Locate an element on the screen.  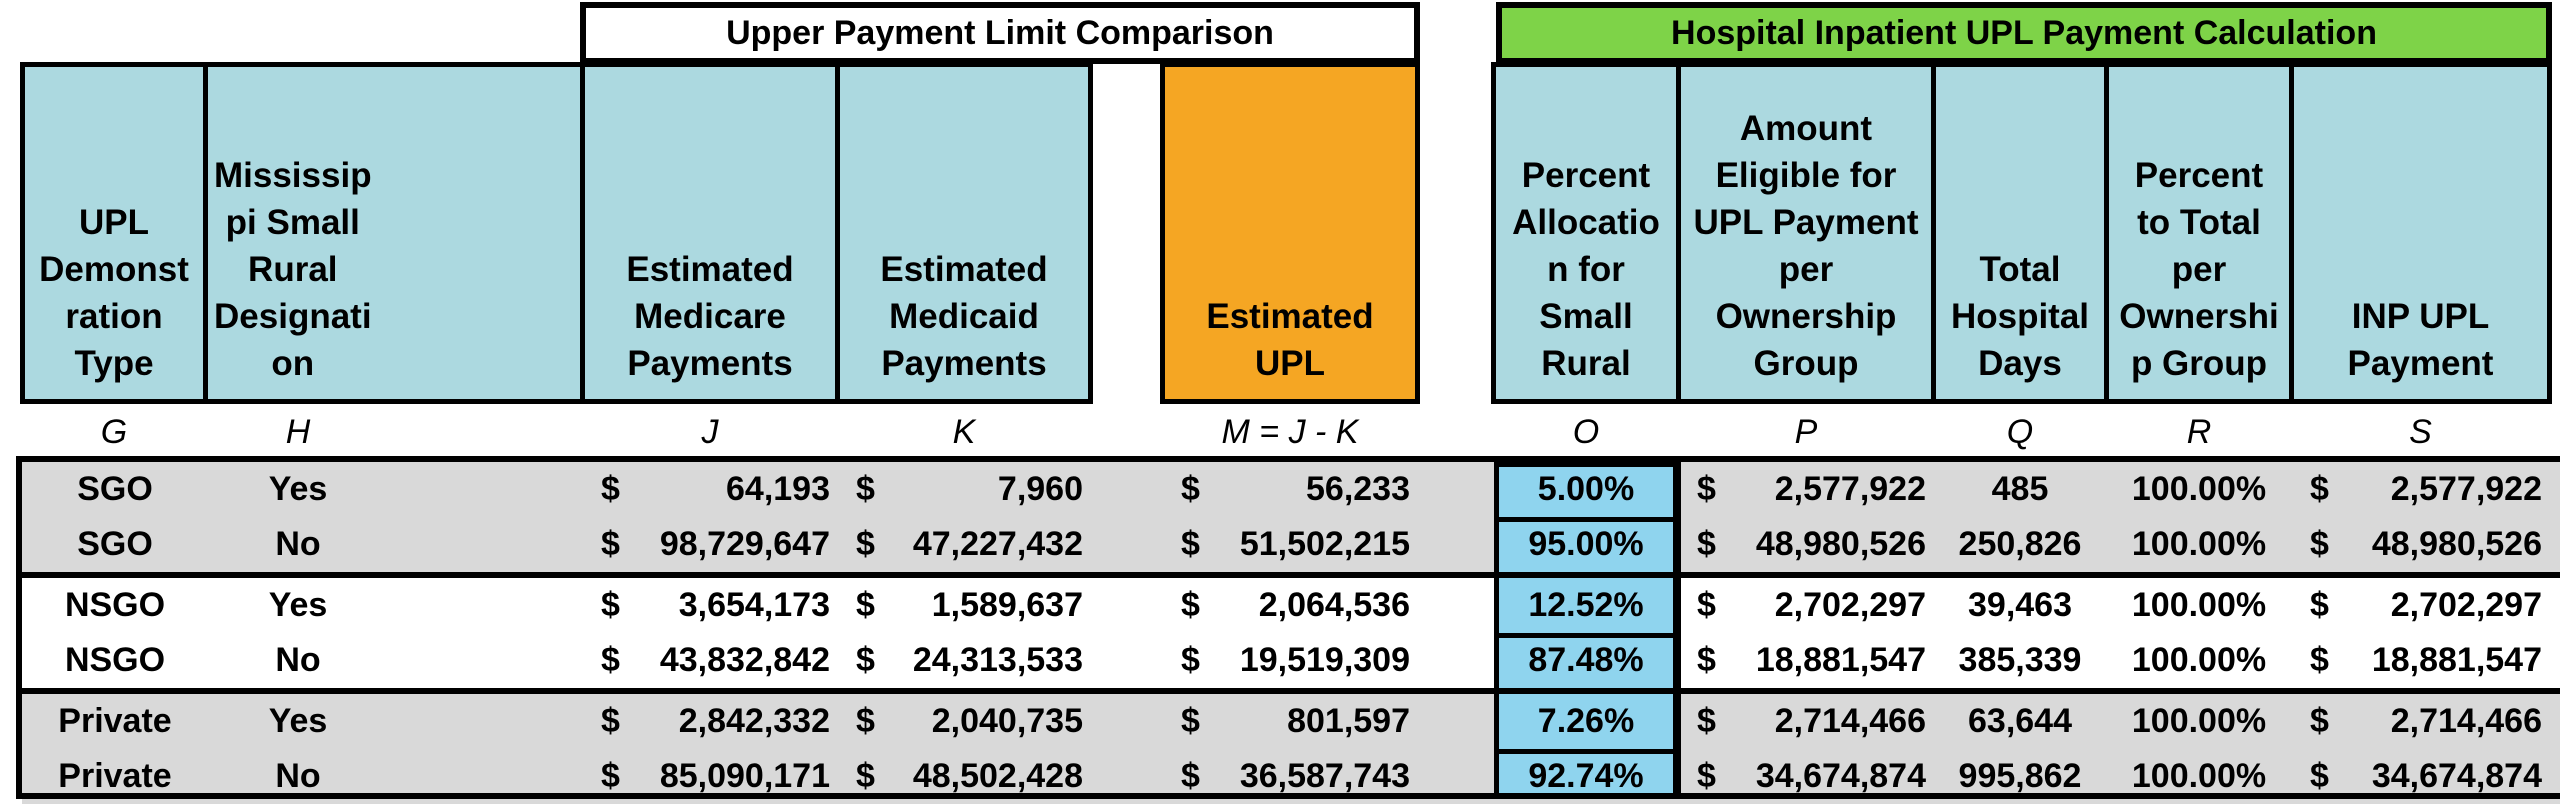
cell-value: 2,714,466 is located at coordinates (2466, 720).